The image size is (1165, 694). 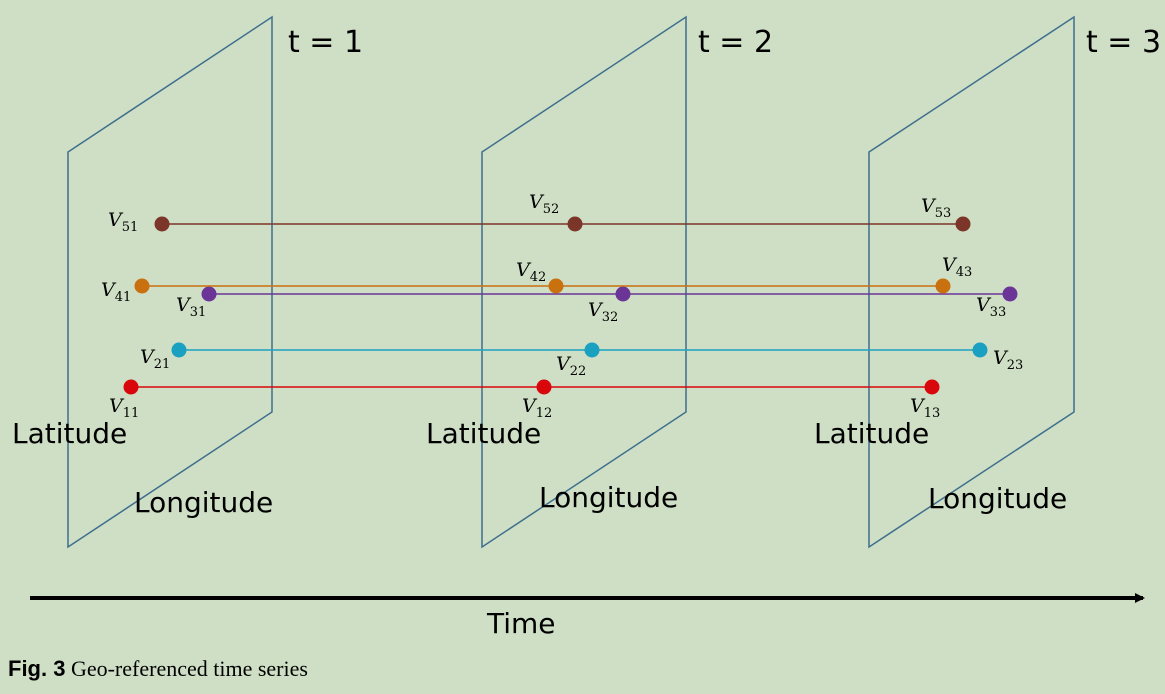 What do you see at coordinates (925, 408) in the screenshot?
I see `label-v13: V13` at bounding box center [925, 408].